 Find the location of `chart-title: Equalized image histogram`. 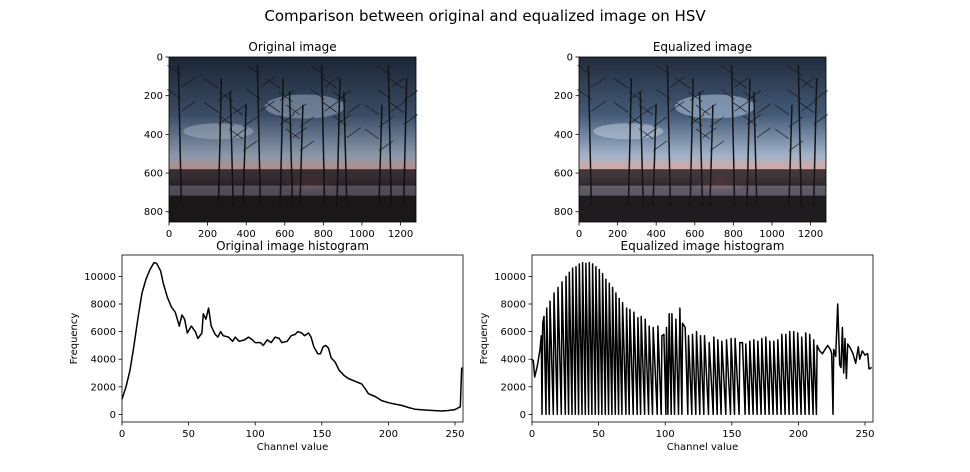

chart-title: Equalized image histogram is located at coordinates (703, 246).